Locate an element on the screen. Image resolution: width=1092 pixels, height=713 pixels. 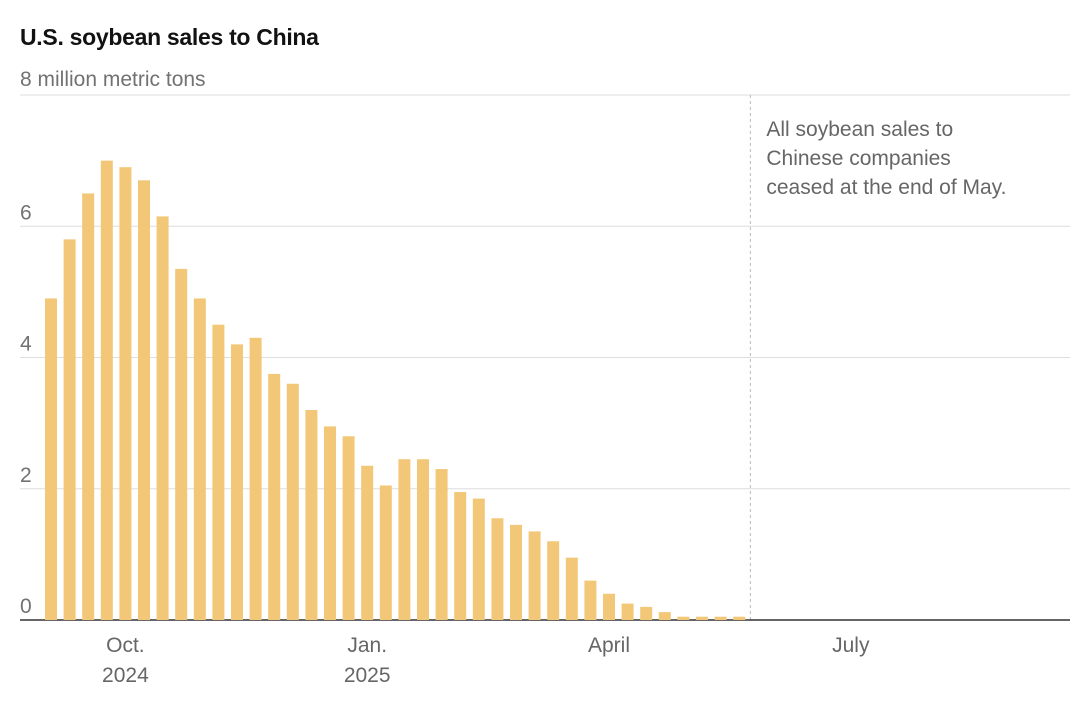
y-tick-labels: 0 2 4 6 8 million metric tons is located at coordinates (113, 343).